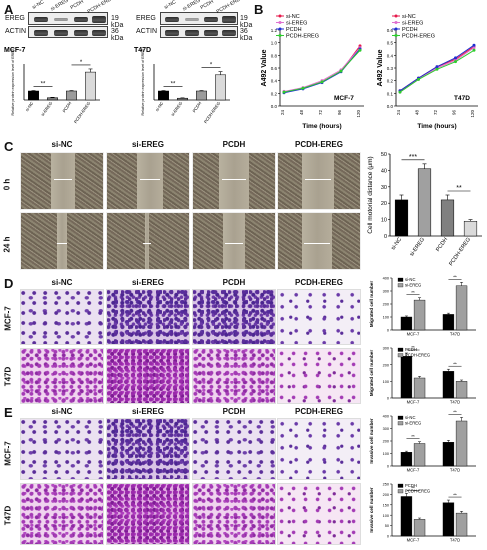  Describe the element at coordinates (390, 68) in the screenshot. I see `y-tick-label: 0.3` at that location.